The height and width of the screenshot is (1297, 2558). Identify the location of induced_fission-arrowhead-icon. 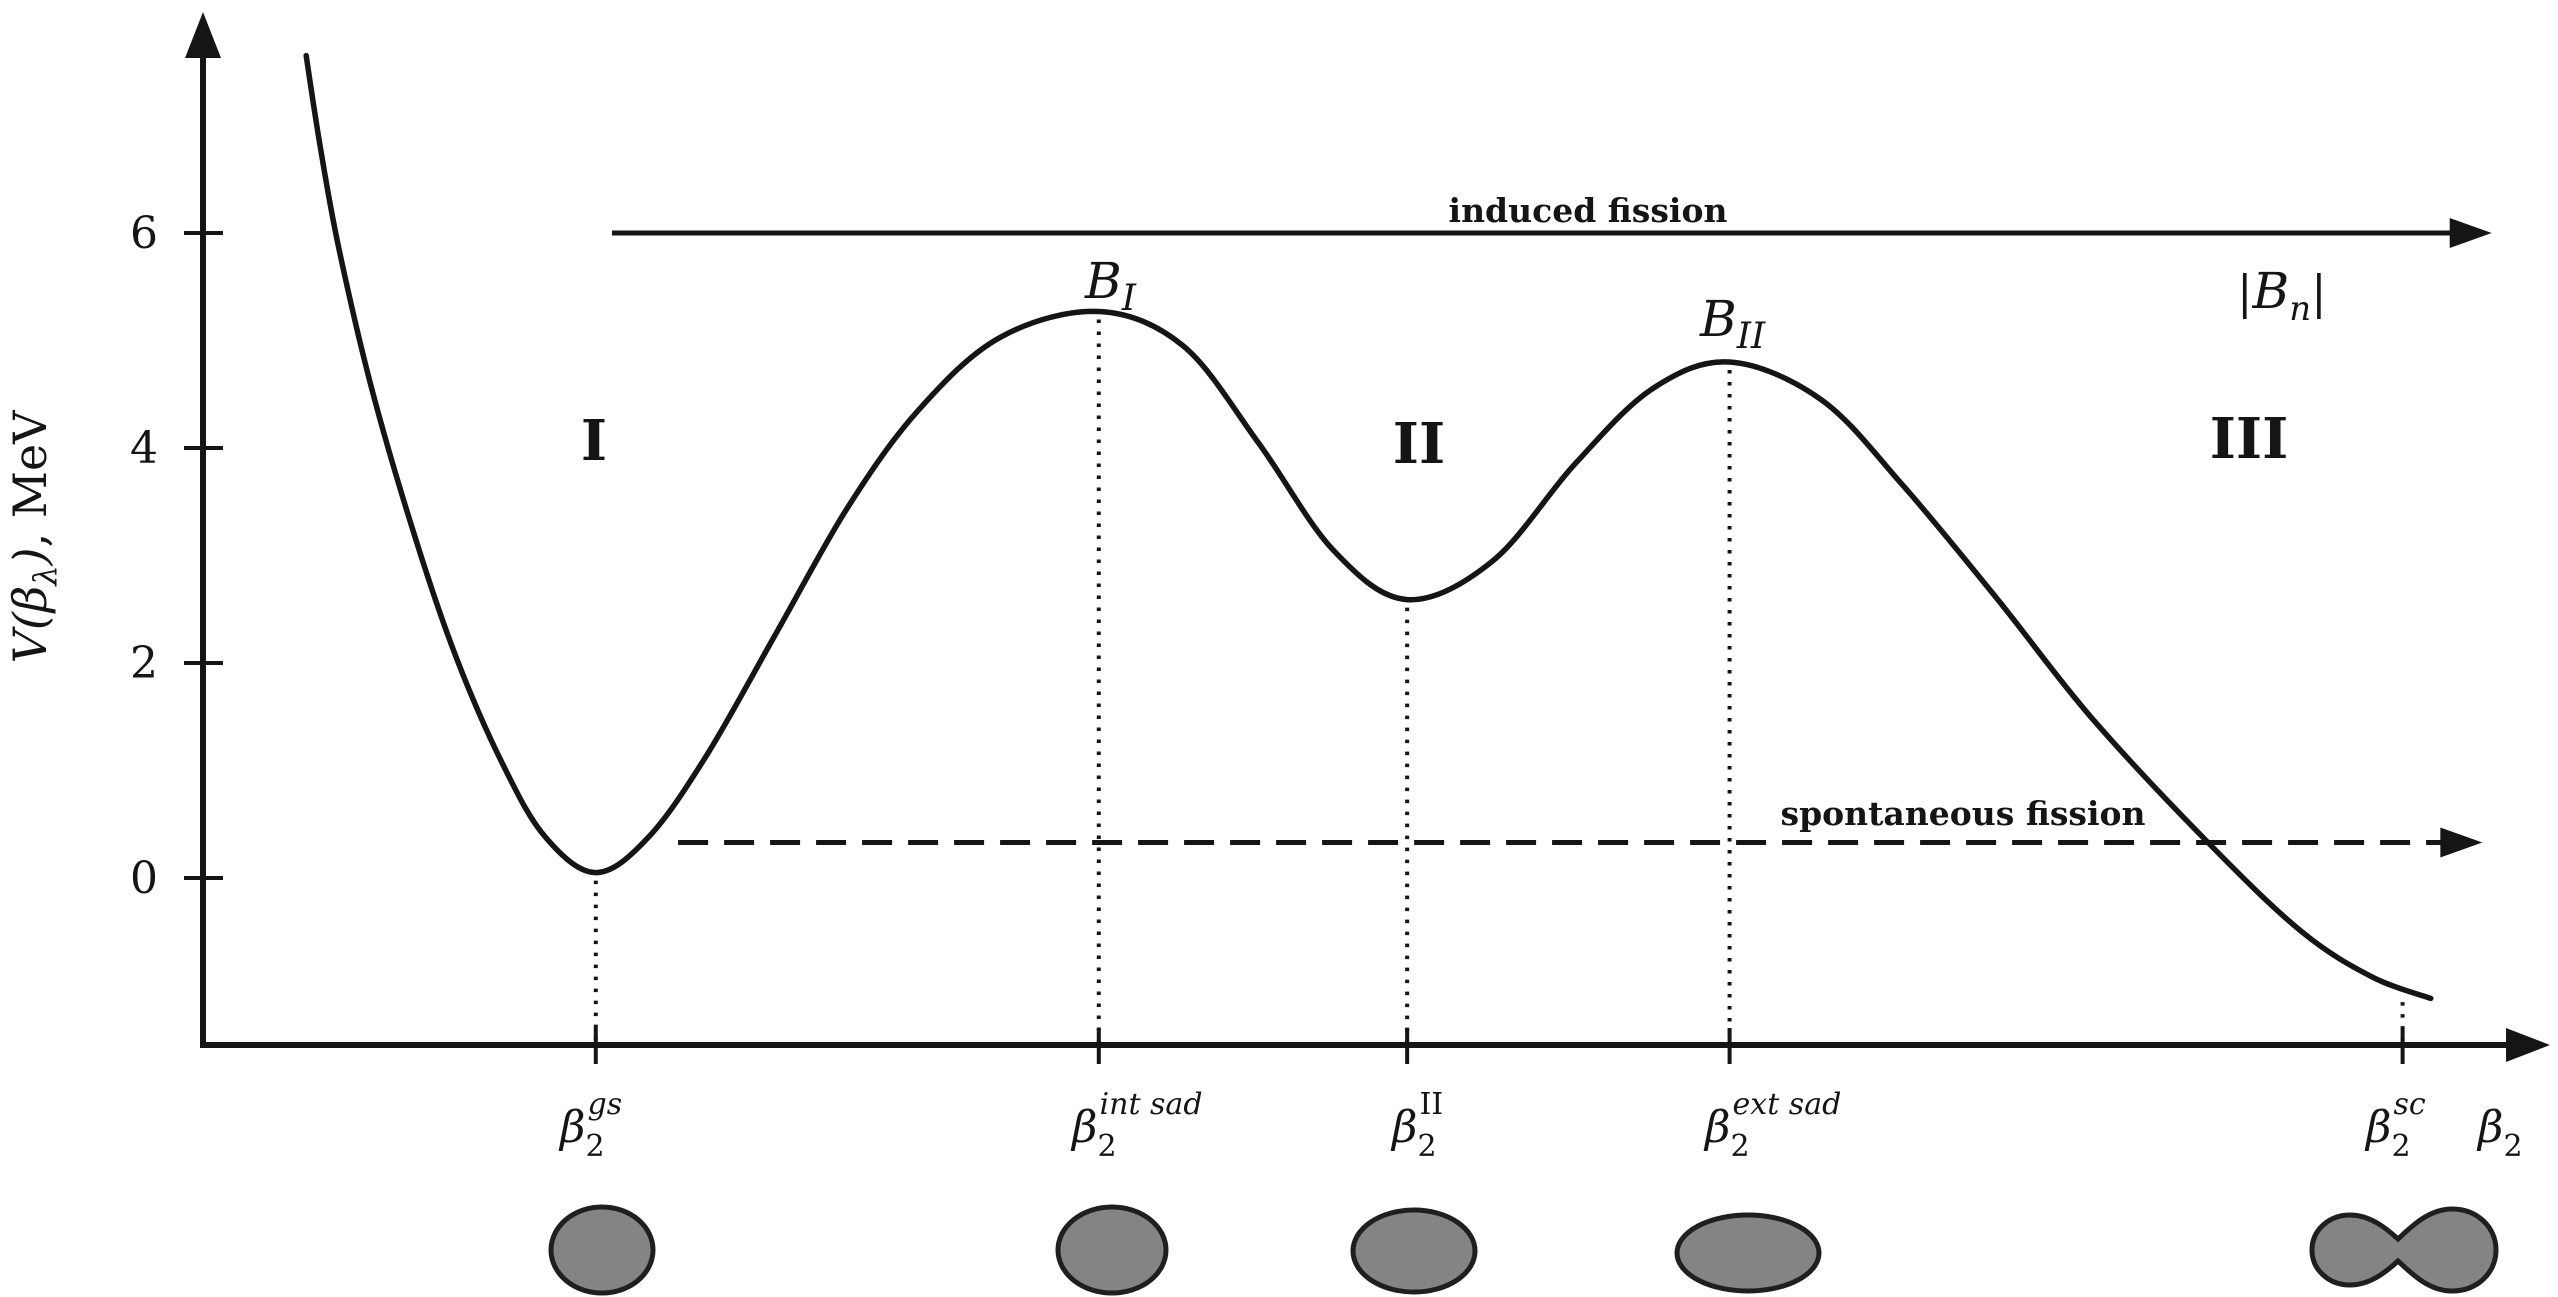
(2470, 233).